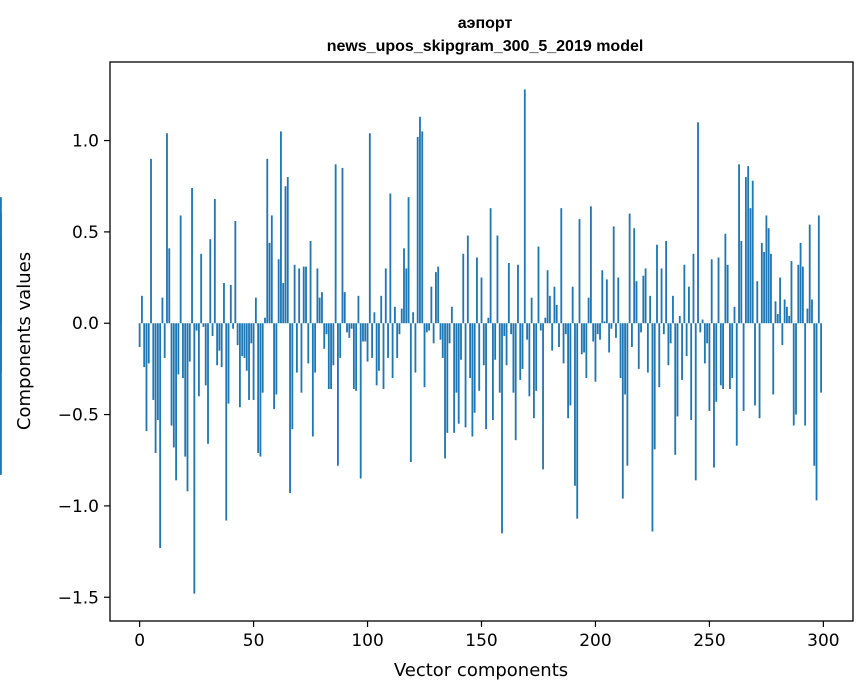 This screenshot has height=696, width=867. What do you see at coordinates (709, 641) in the screenshot?
I see `x-tick-label: 250` at bounding box center [709, 641].